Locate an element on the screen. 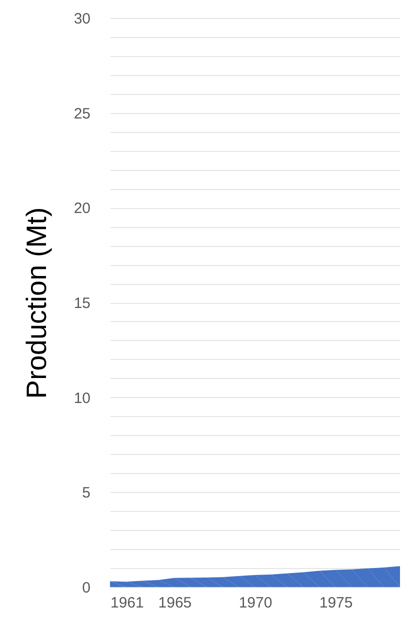 The width and height of the screenshot is (406, 630). y-tick-label: 30 is located at coordinates (82, 19).